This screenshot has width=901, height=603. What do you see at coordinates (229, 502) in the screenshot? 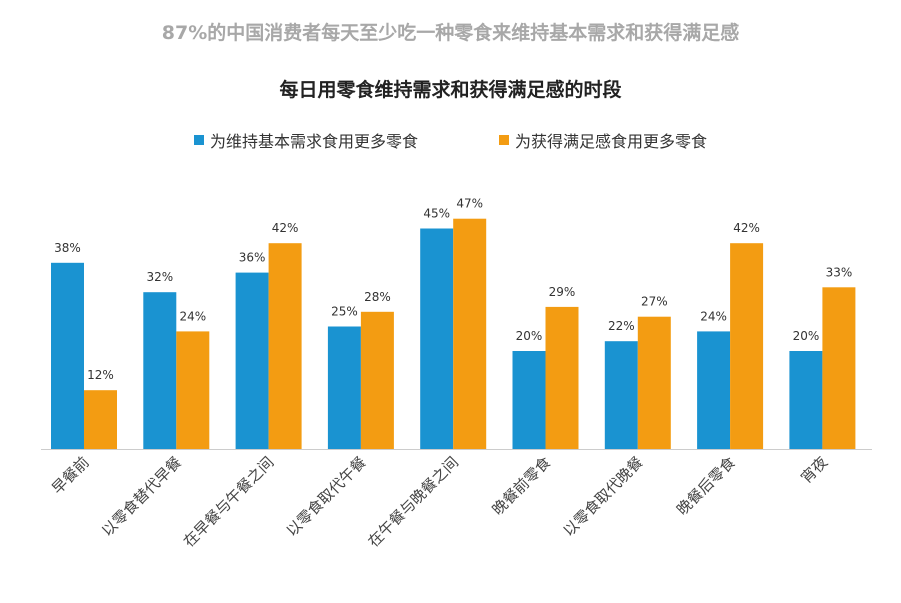
I see `category-label-2: 在早餐与午餐之间` at bounding box center [229, 502].